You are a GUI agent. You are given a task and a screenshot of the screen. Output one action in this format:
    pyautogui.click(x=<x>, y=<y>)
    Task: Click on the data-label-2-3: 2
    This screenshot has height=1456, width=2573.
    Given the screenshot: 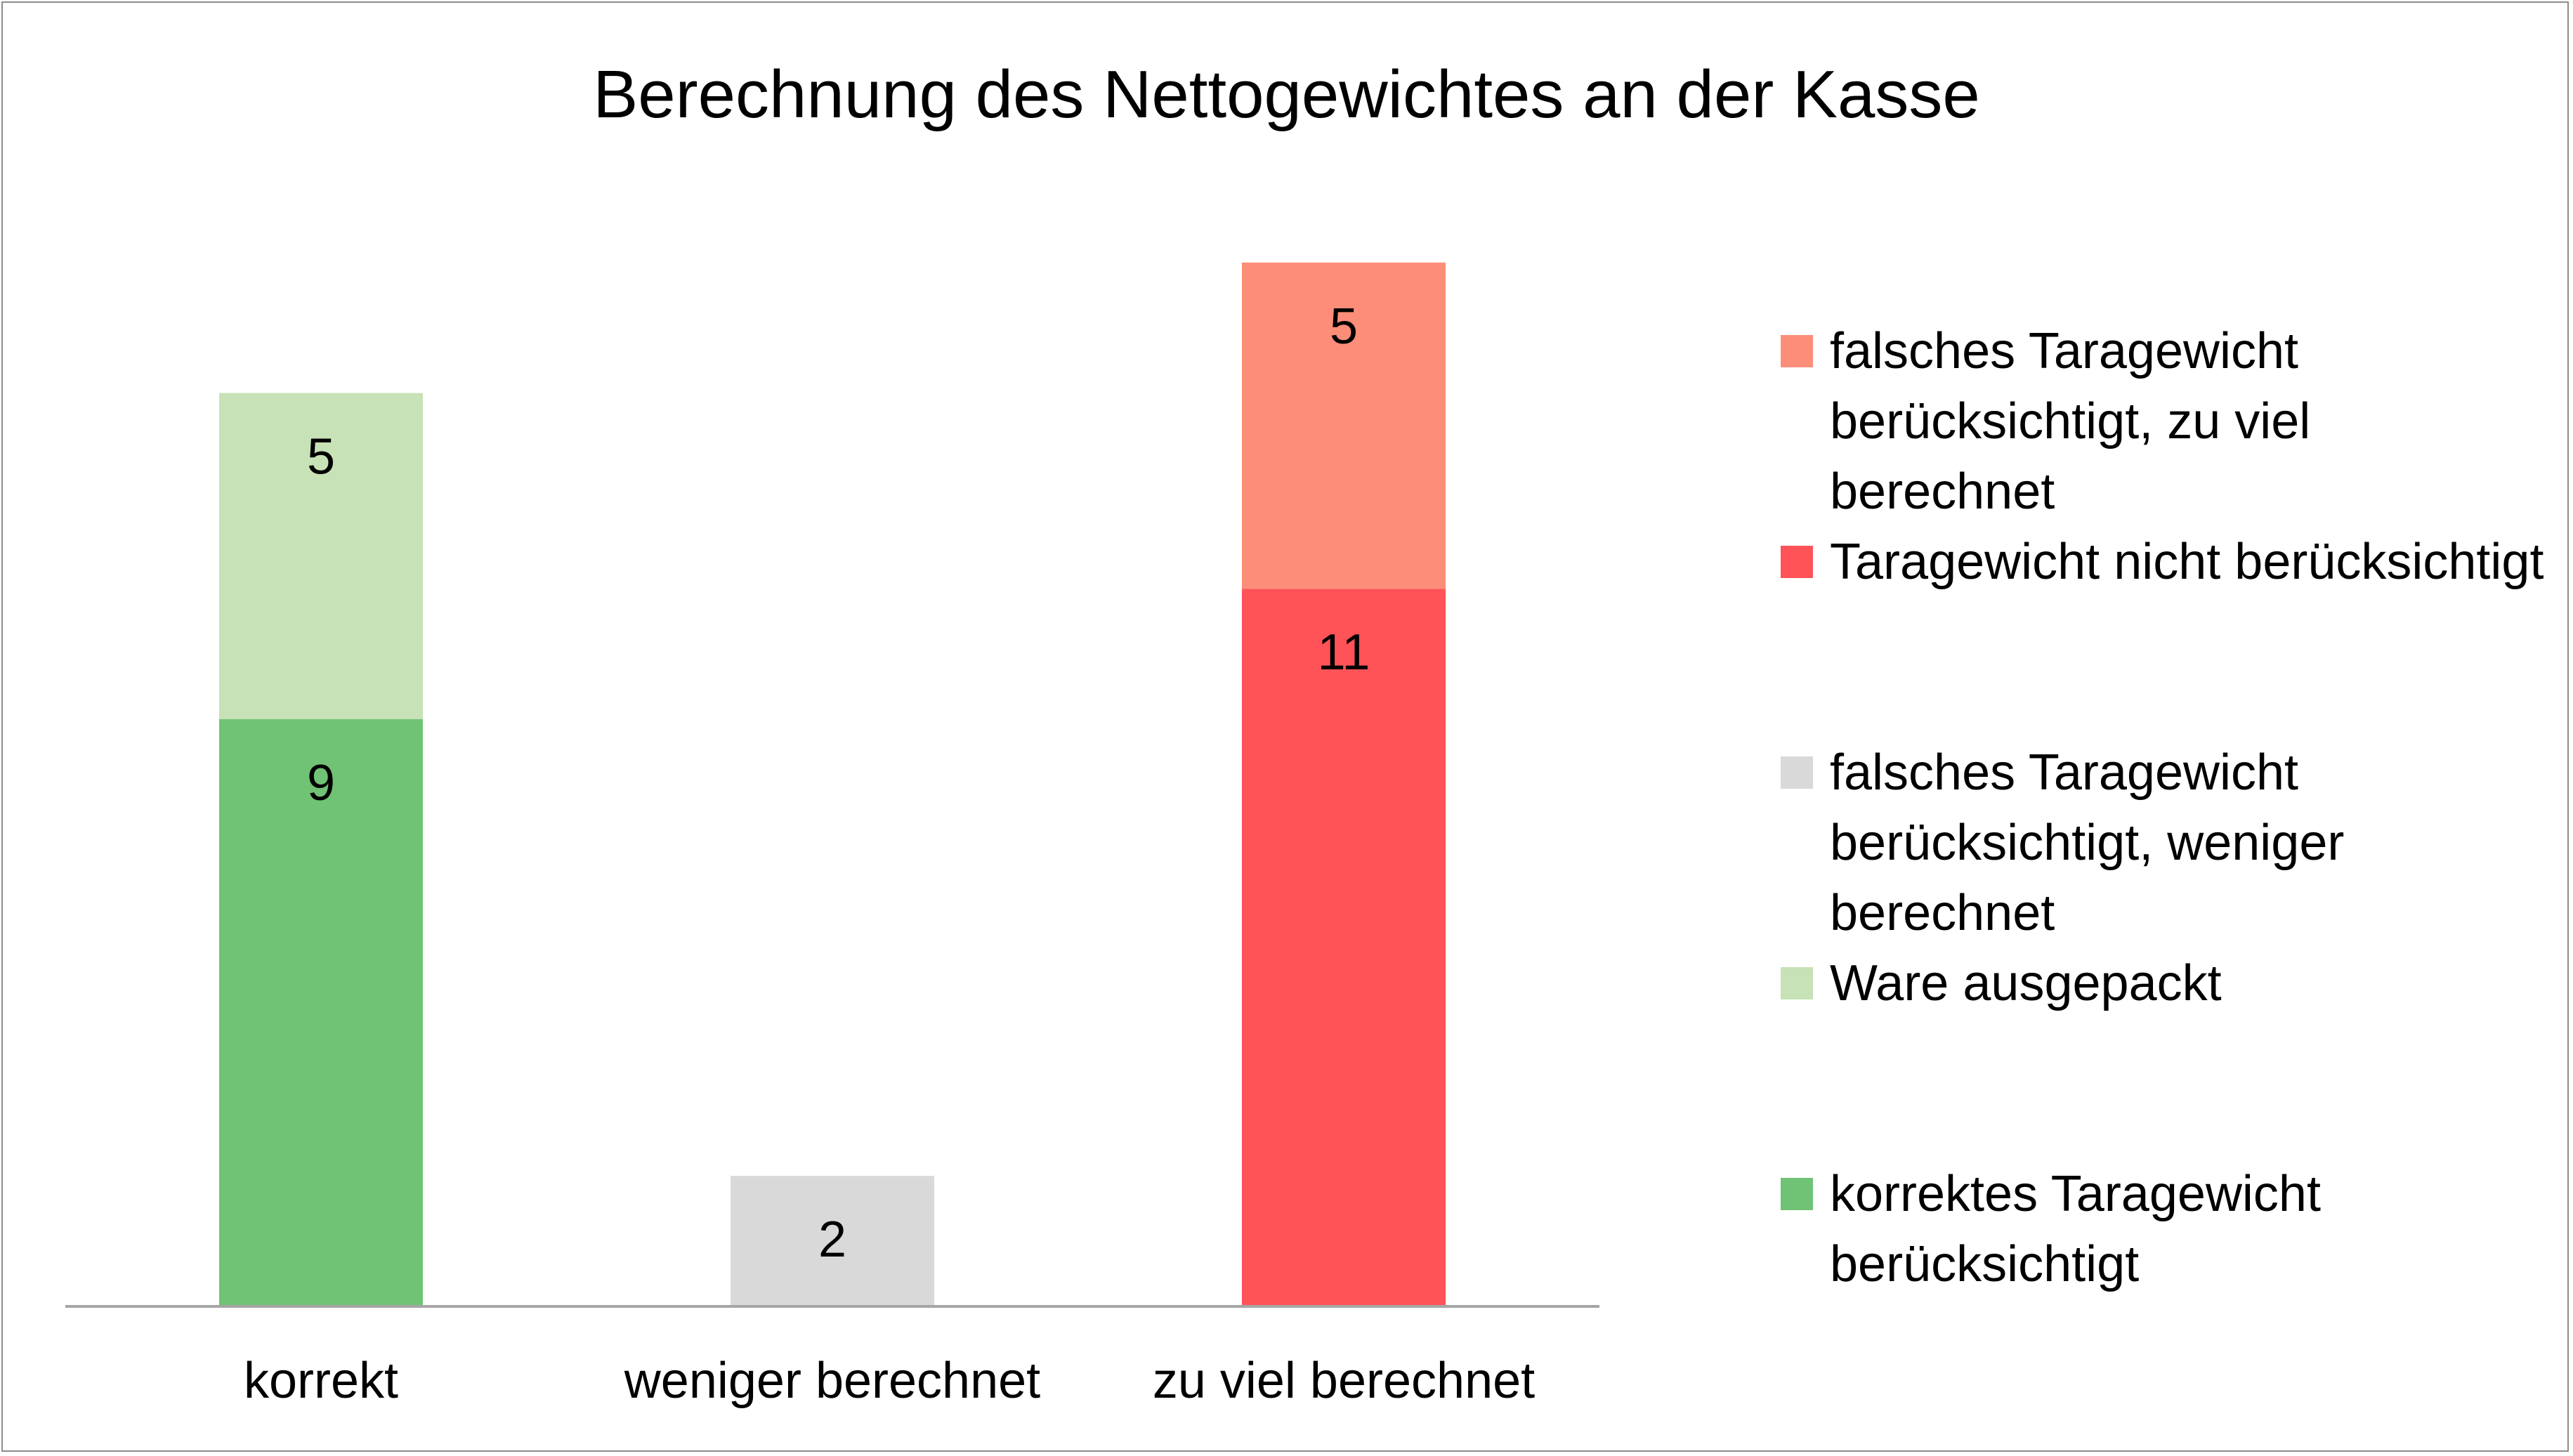 What is the action you would take?
    pyautogui.click(x=832, y=1240)
    